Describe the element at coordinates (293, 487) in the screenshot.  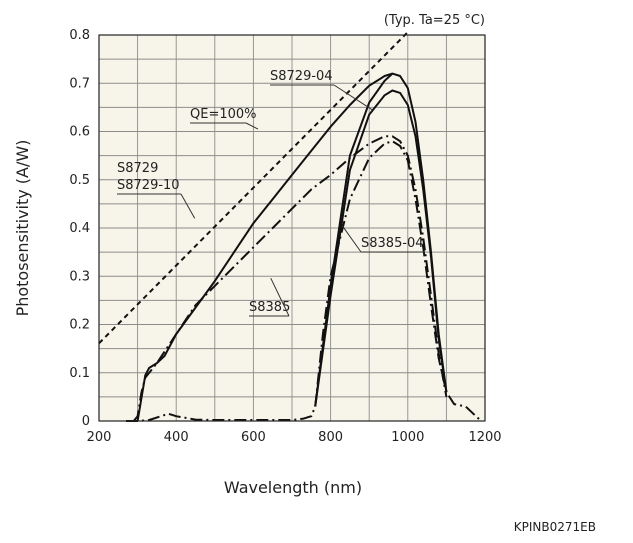
I see `x-axis-label: Wavelength (nm)` at that location.